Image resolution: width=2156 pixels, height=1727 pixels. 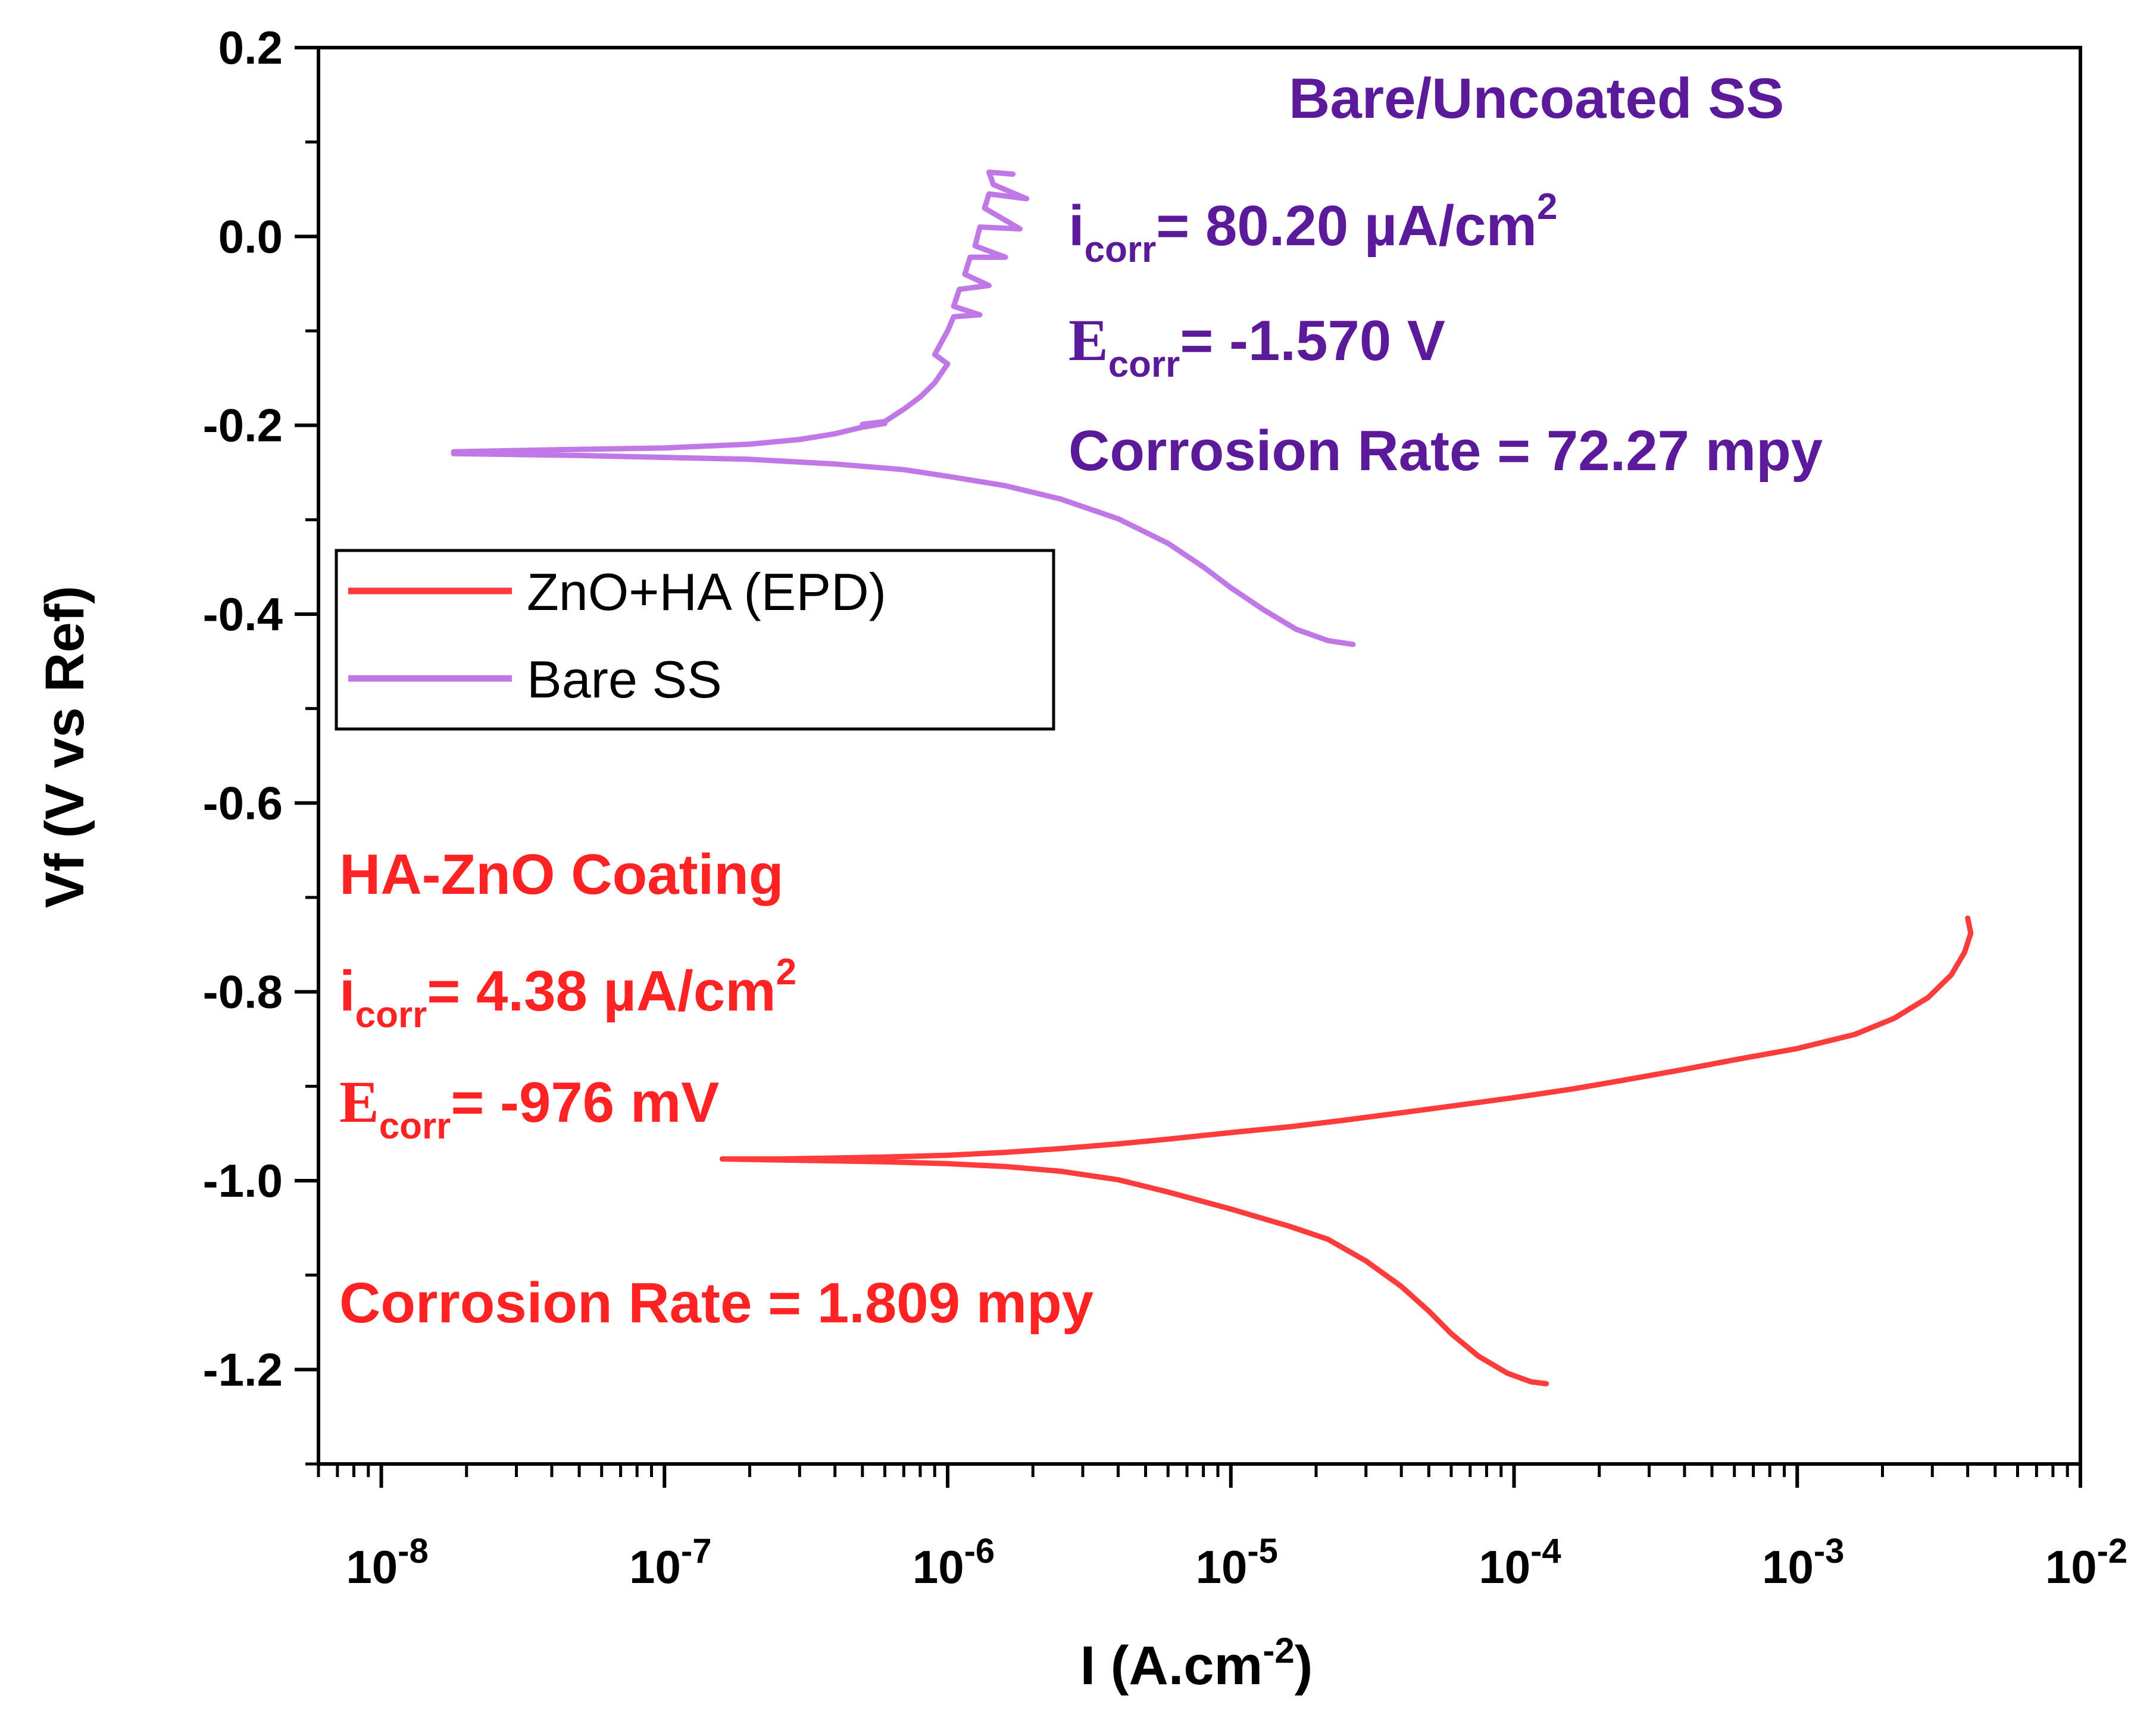 I want to click on y-tick-label: -0.6, so click(x=243, y=803).